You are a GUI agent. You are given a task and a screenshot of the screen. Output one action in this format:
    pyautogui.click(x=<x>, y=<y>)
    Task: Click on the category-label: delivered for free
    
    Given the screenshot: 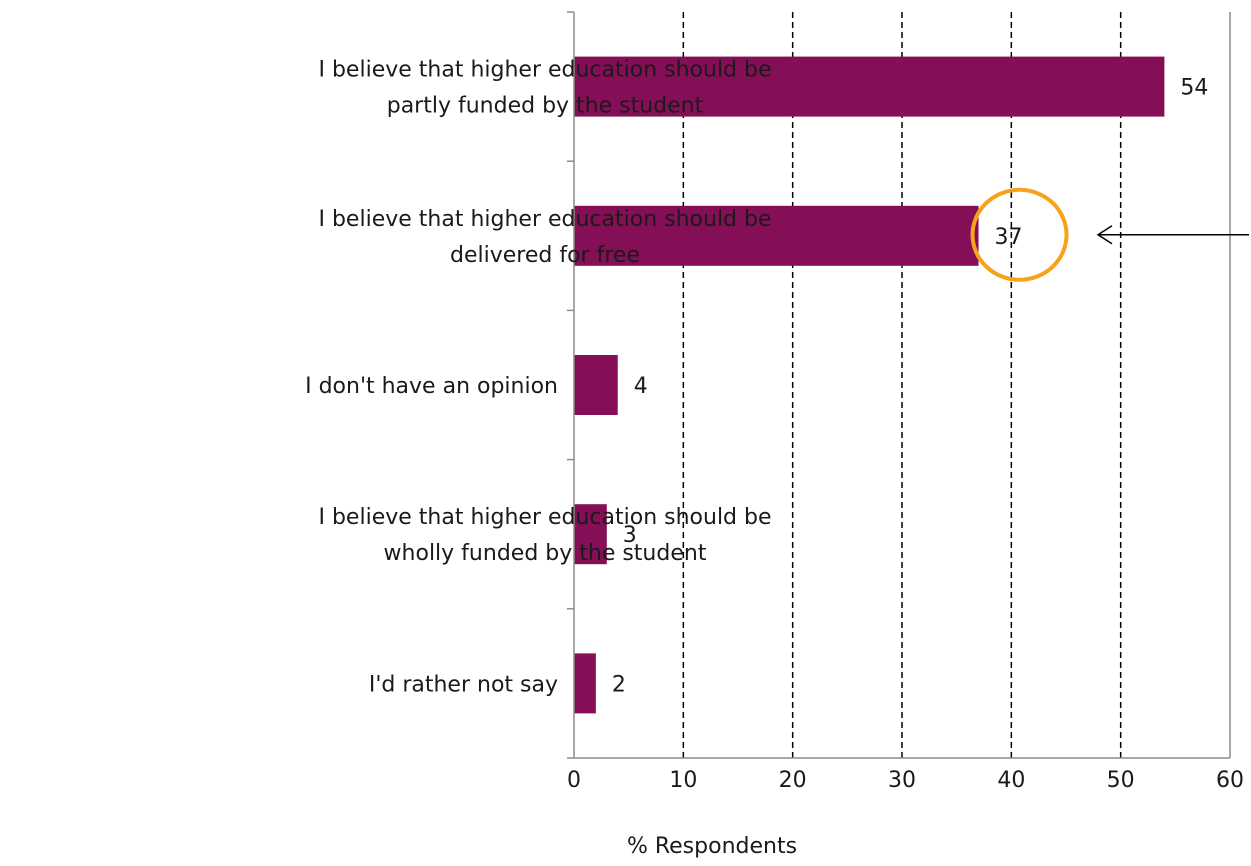 What is the action you would take?
    pyautogui.click(x=545, y=255)
    